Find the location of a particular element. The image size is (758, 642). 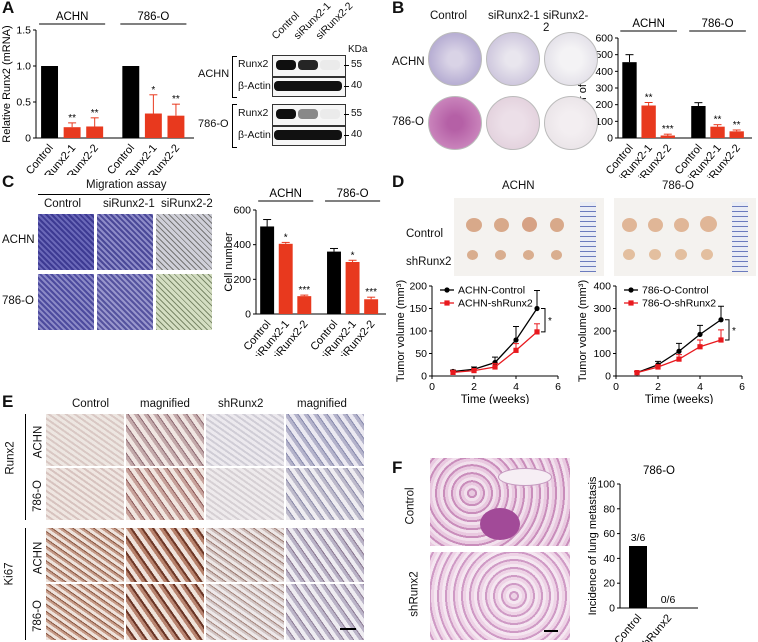

y-tick-label: 500 is located at coordinates (604, 55).